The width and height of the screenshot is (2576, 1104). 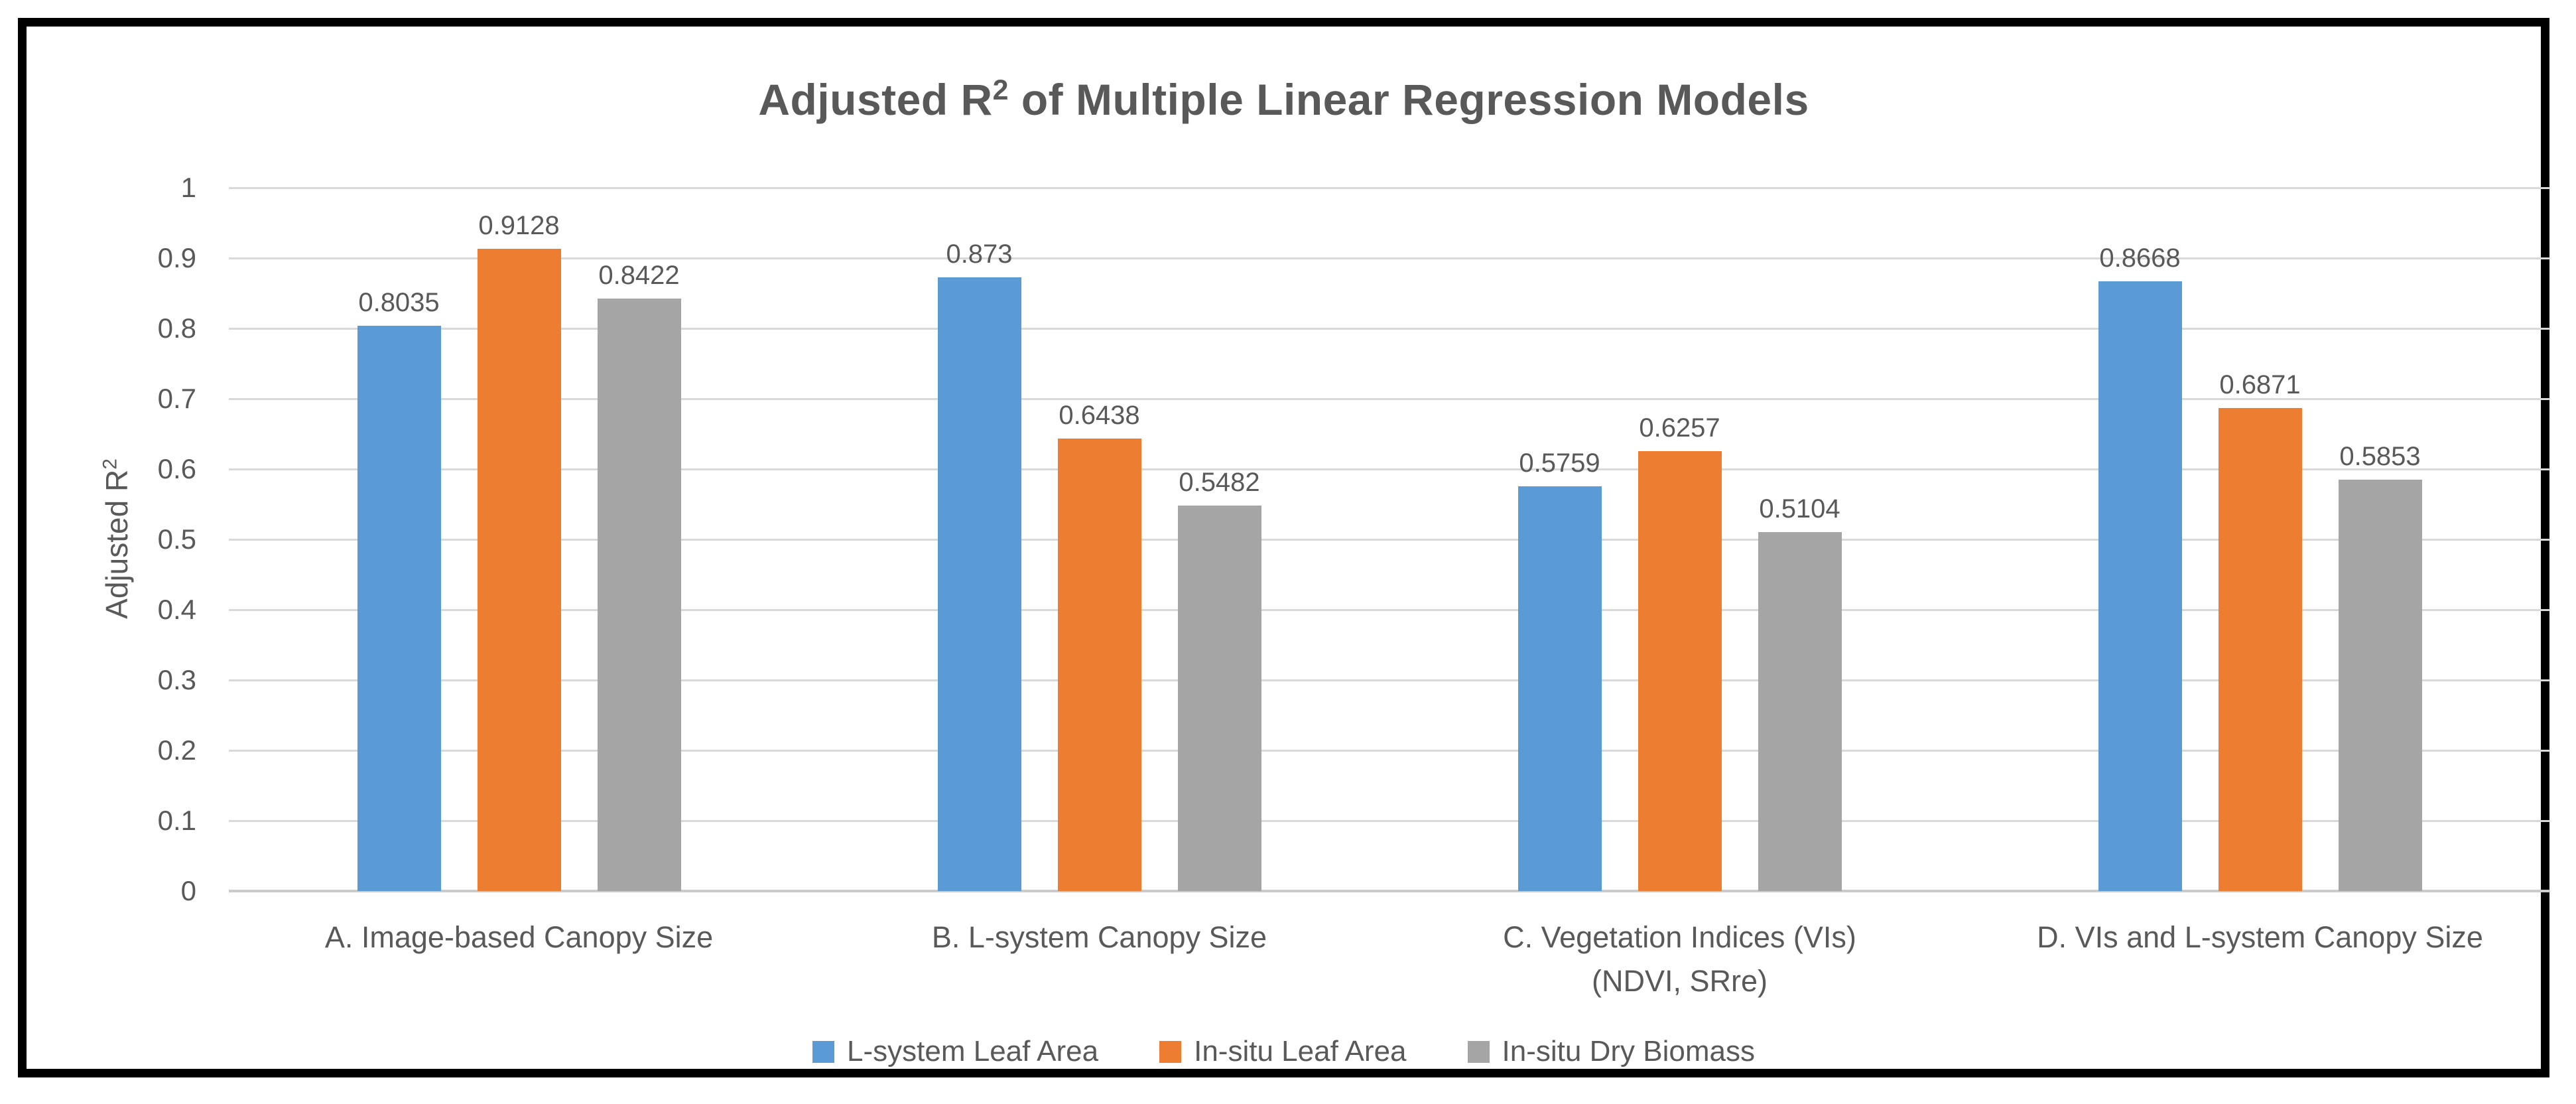 I want to click on y-tick-label-0: 0, so click(x=188, y=890).